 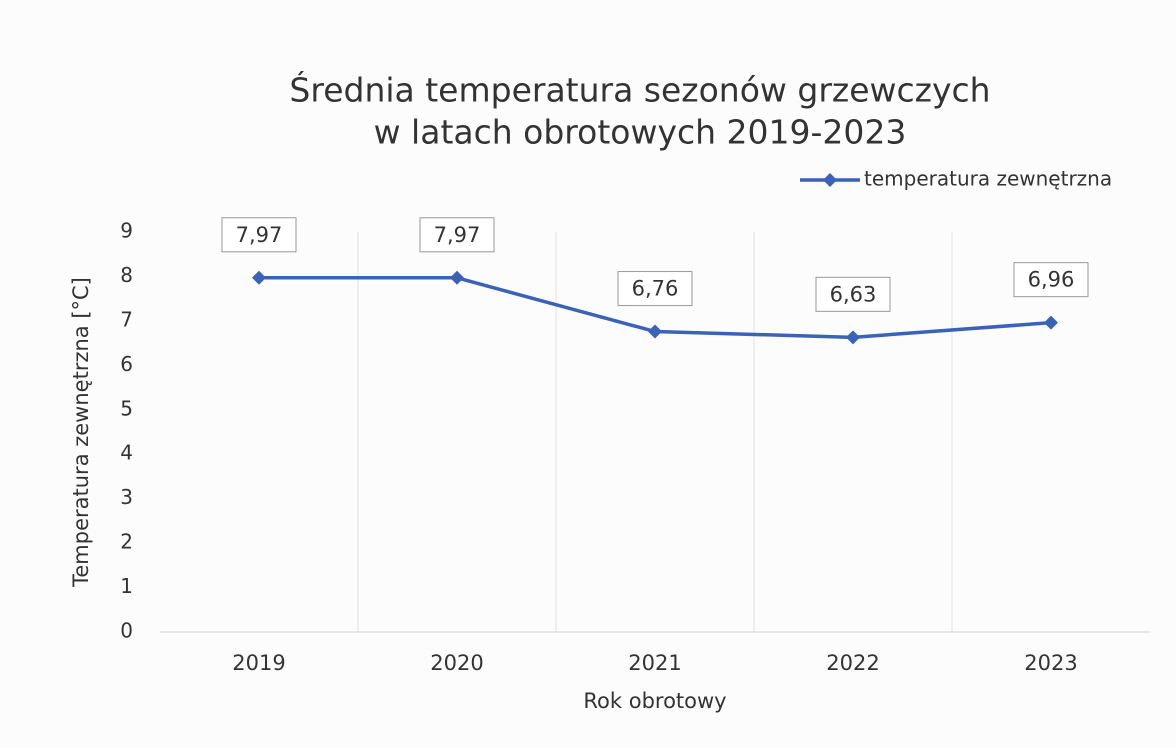 What do you see at coordinates (126, 542) in the screenshot?
I see `y-tick-label: 2` at bounding box center [126, 542].